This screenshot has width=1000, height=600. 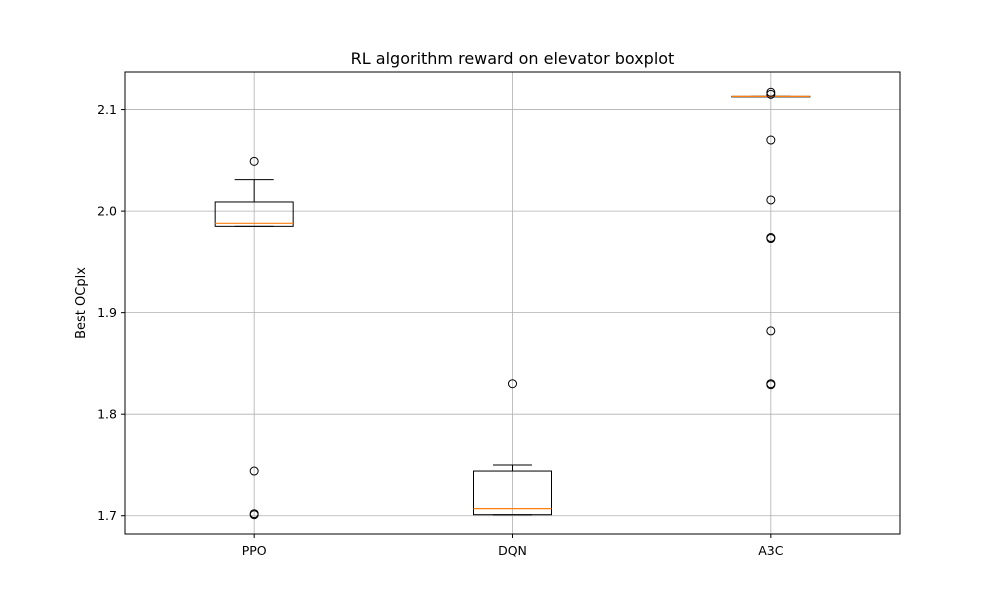 What do you see at coordinates (107, 515) in the screenshot?
I see `y-tick-label: 1.7` at bounding box center [107, 515].